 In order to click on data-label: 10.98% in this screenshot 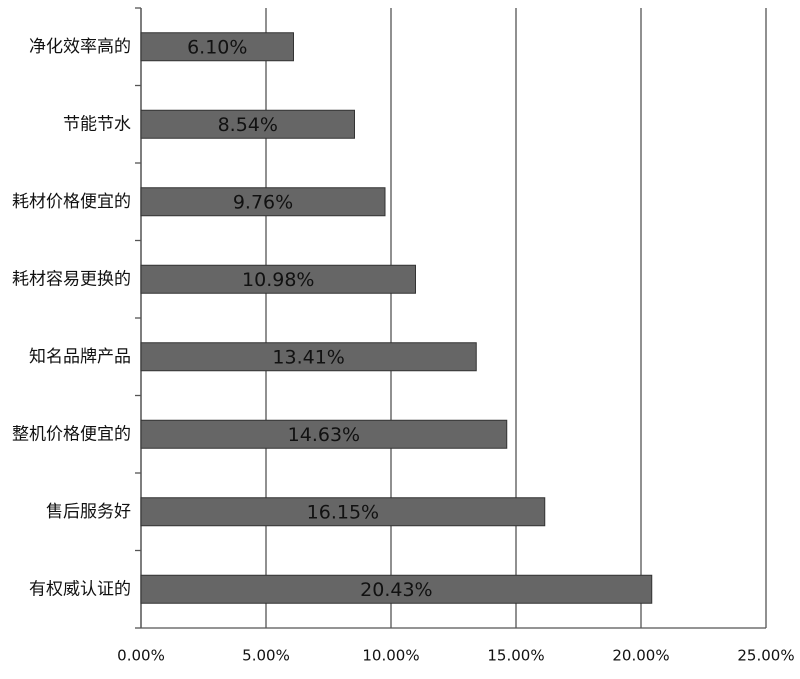, I will do `click(278, 280)`.